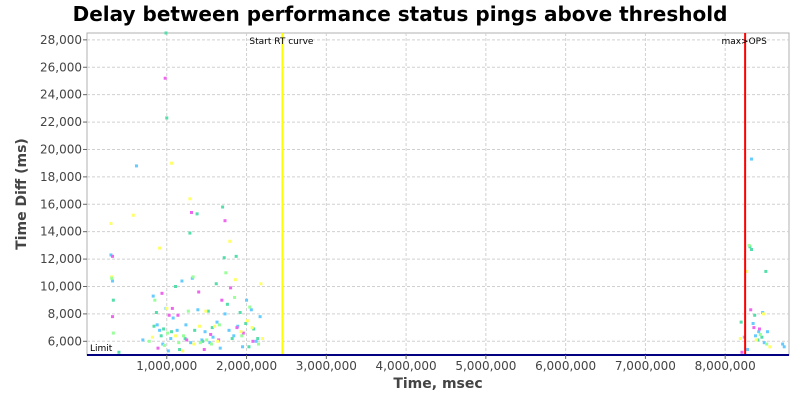  I want to click on y-tick-label: 12,000, so click(61, 259).